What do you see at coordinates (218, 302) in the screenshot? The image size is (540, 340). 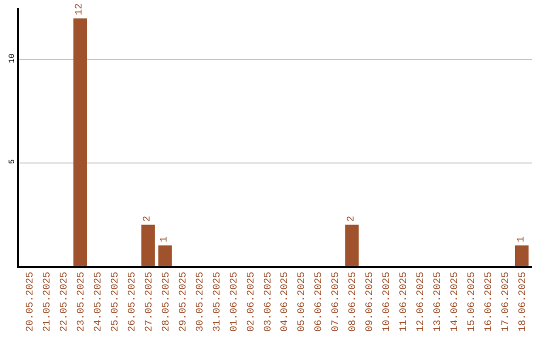 I see `x-tick-label: 31.05.2025` at bounding box center [218, 302].